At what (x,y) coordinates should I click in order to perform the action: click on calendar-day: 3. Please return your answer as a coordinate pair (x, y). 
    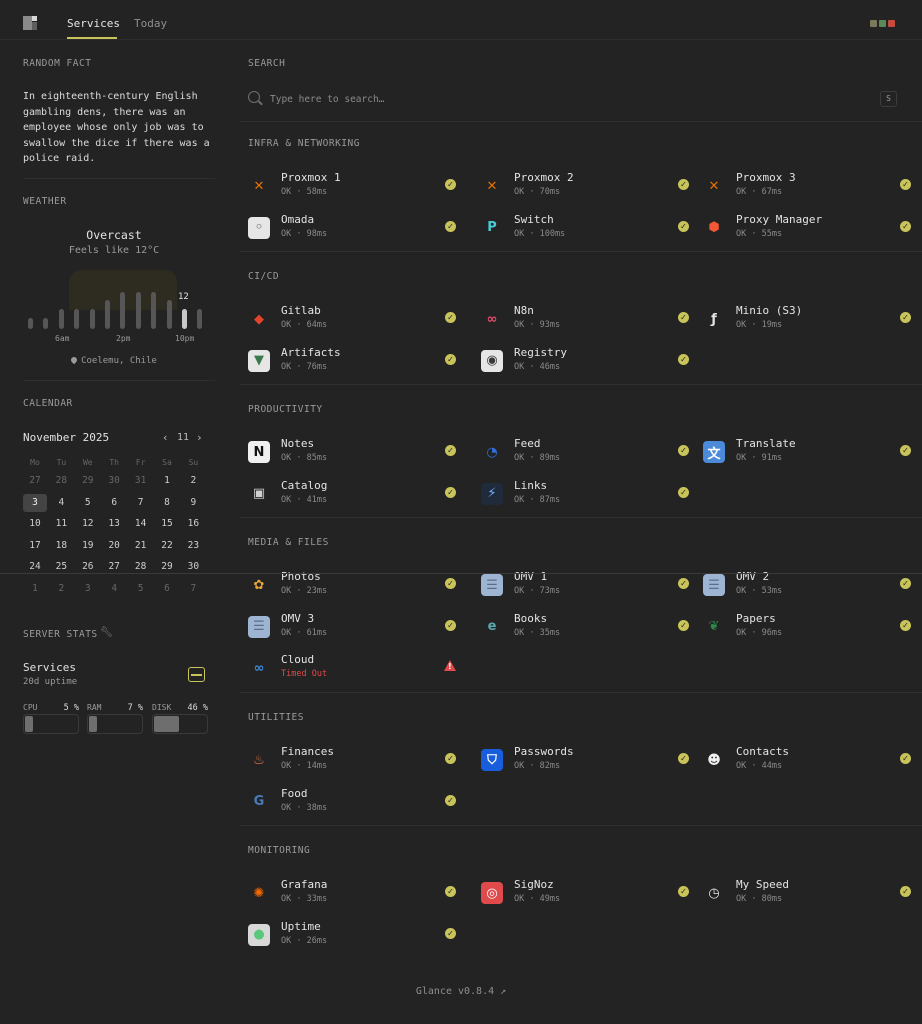
    Looking at the image, I should click on (87, 588).